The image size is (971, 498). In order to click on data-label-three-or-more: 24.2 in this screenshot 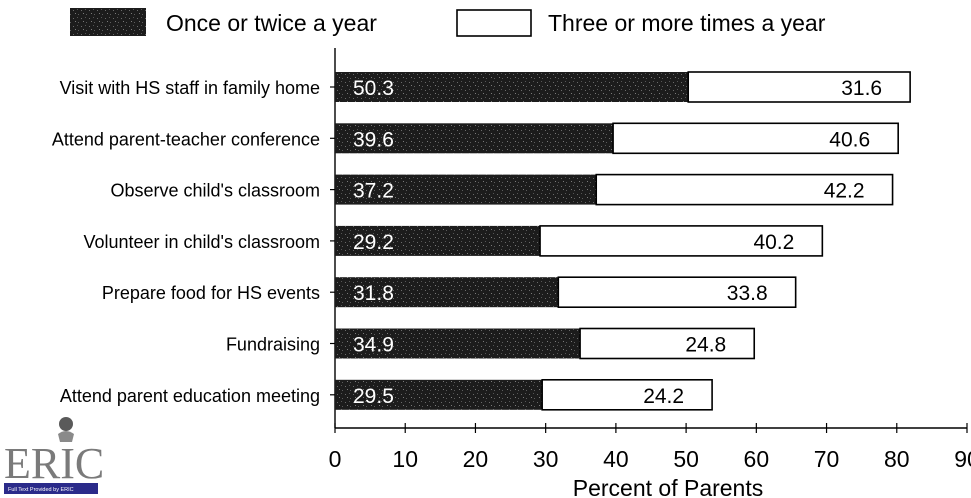, I will do `click(663, 396)`.